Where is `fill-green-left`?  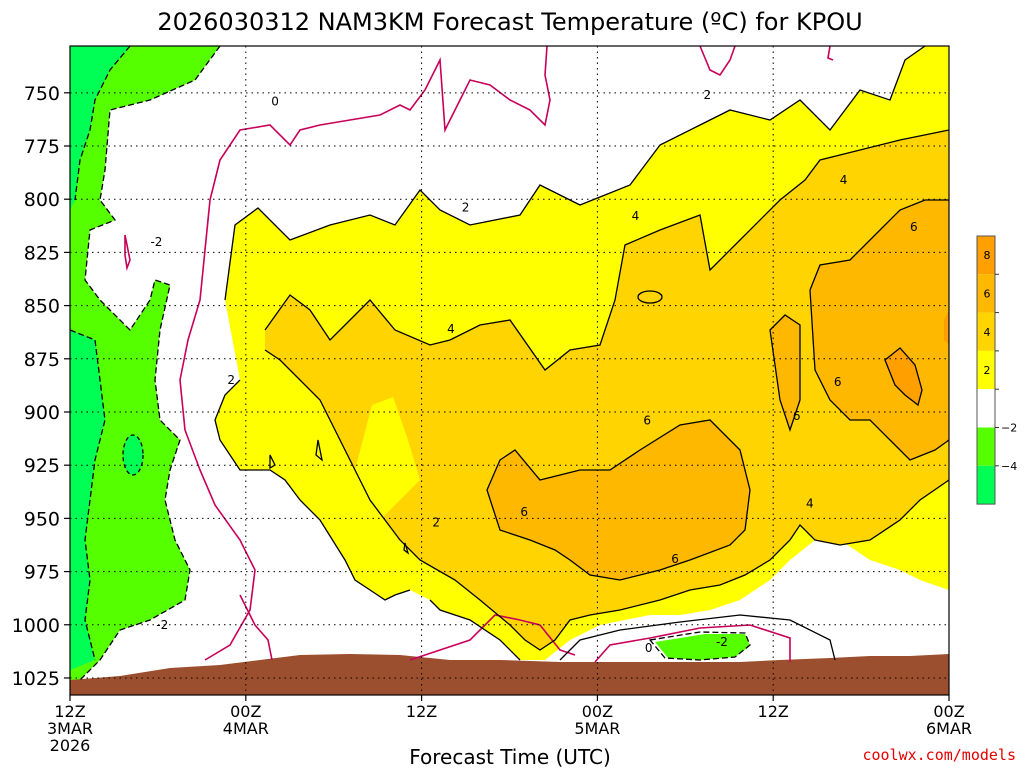 fill-green-left is located at coordinates (145, 368).